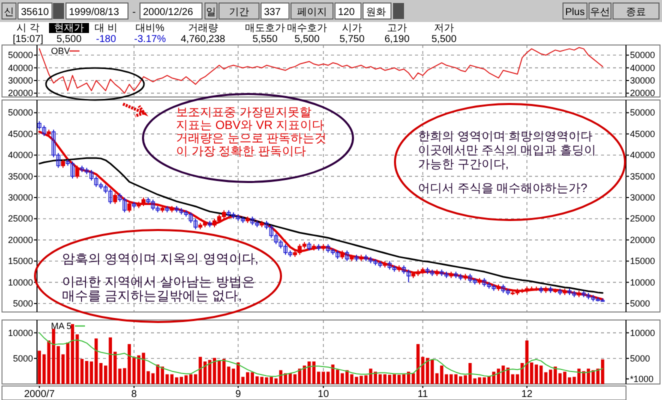  Describe the element at coordinates (352, 28) in the screenshot. I see `text: 시가` at that location.